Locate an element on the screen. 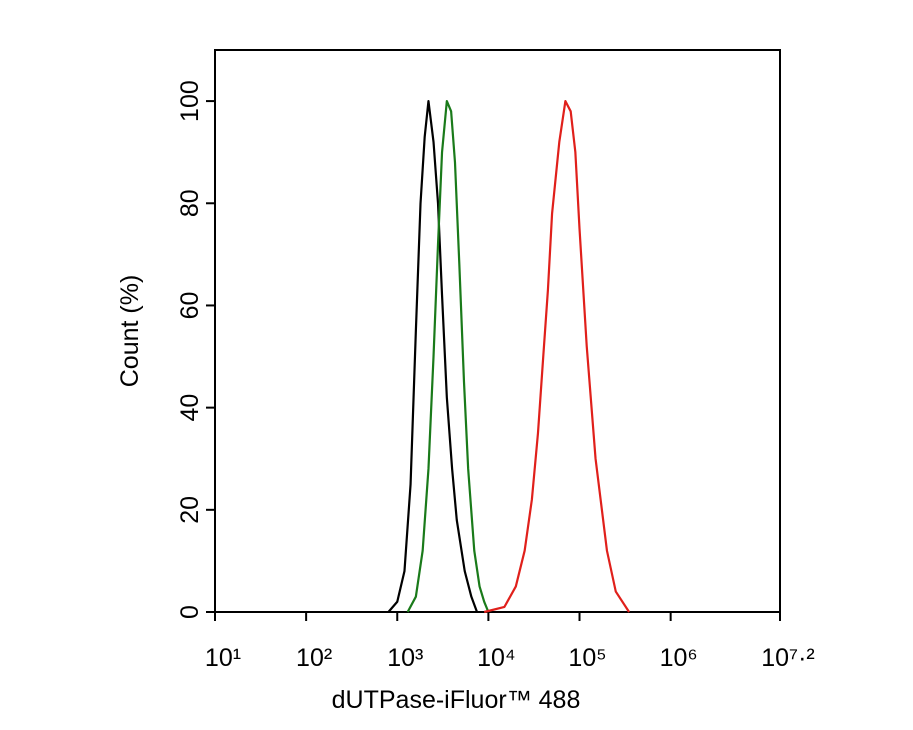 The image size is (913, 730). x-tick-label: 10⁷·² is located at coordinates (788, 658).